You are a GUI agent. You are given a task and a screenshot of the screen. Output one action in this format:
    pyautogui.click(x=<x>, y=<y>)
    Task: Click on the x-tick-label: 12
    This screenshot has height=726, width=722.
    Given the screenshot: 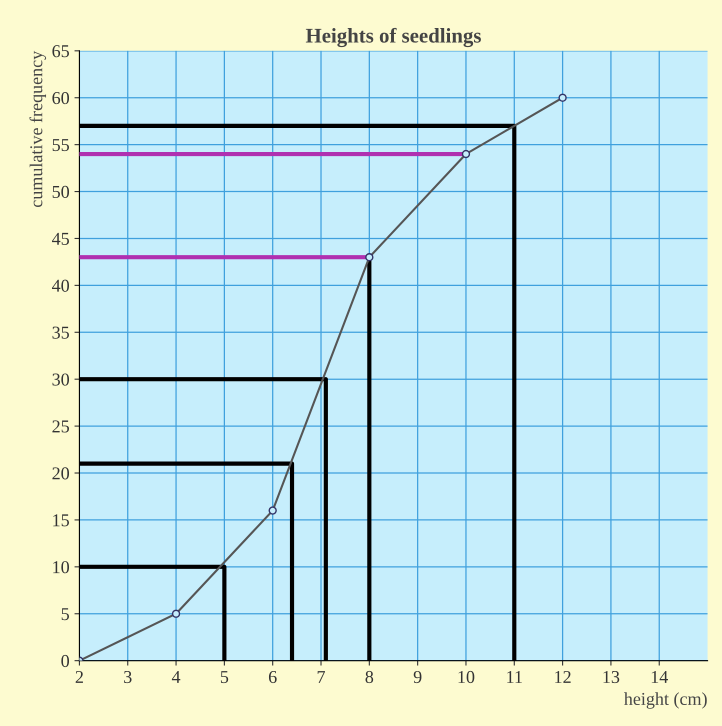 What is the action you would take?
    pyautogui.click(x=563, y=676)
    